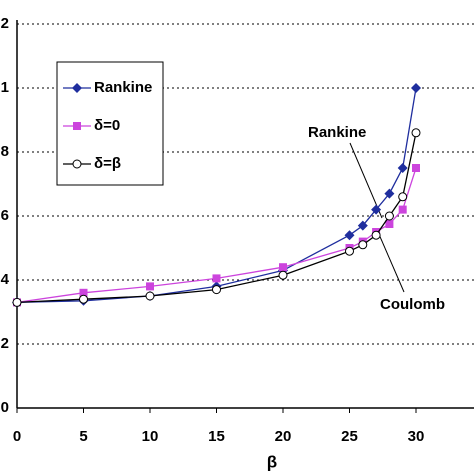  What do you see at coordinates (416, 436) in the screenshot?
I see `x-tick-label: 30` at bounding box center [416, 436].